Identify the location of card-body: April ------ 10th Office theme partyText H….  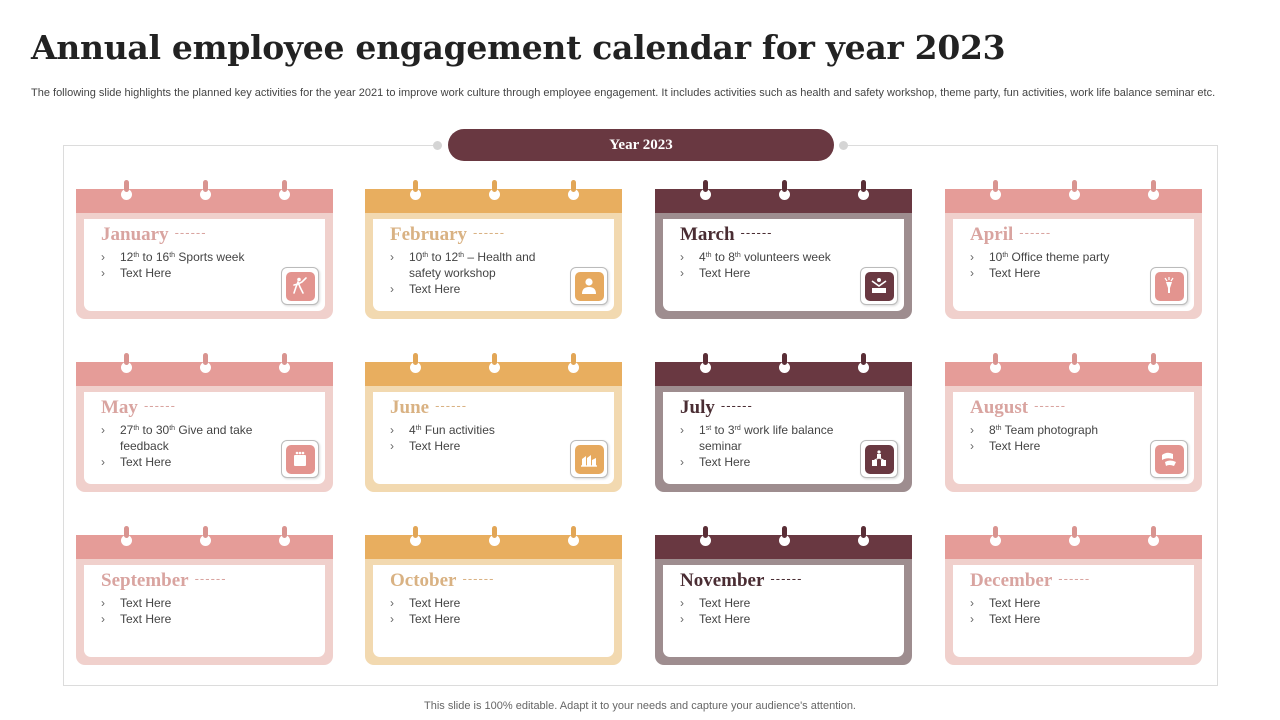
(1073, 266).